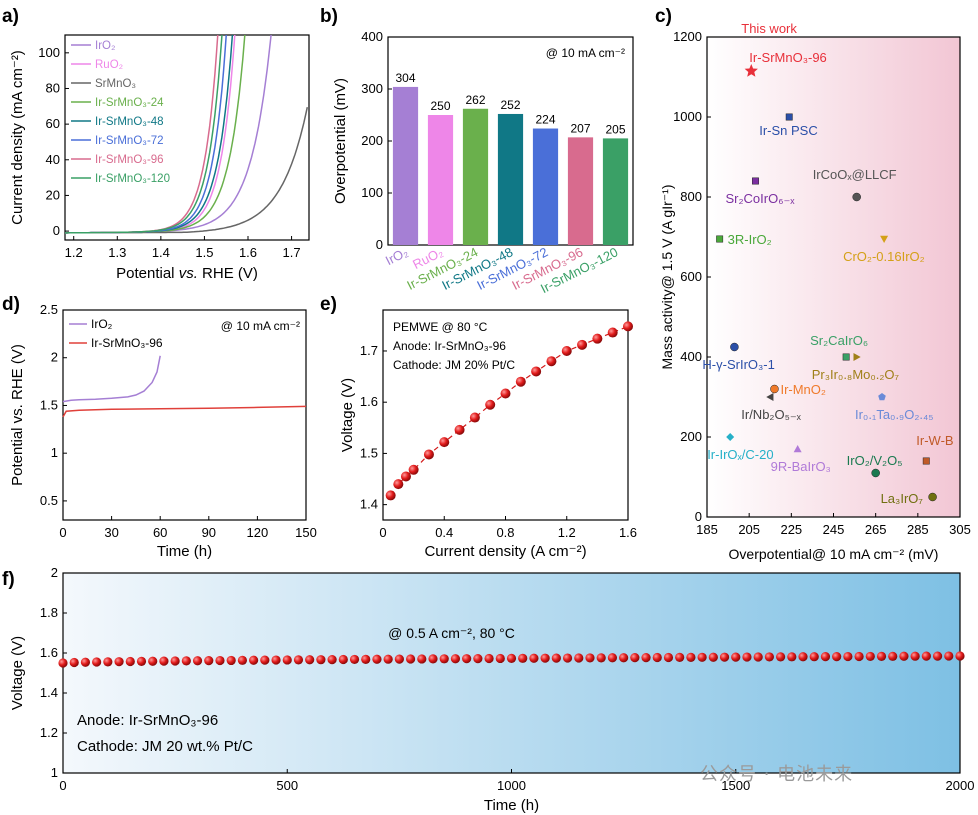  Describe the element at coordinates (129, 103) in the screenshot. I see `legend-label: Ir-SrMnO₃-24` at that location.